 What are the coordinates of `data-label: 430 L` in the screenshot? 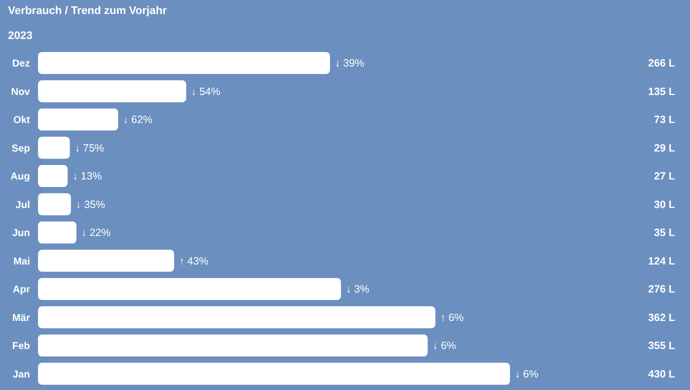 It's located at (662, 374).